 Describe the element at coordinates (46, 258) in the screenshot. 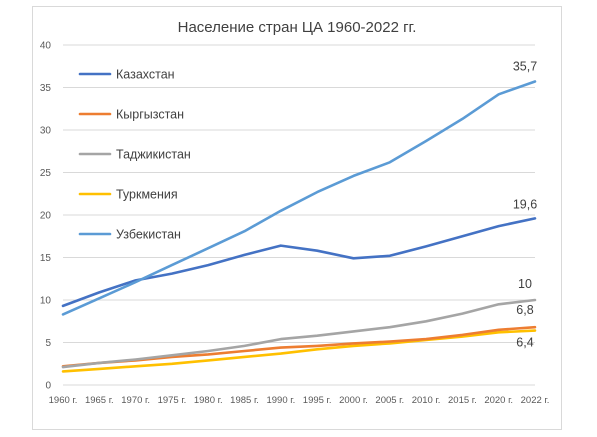

I see `y-tick-label: 15` at that location.